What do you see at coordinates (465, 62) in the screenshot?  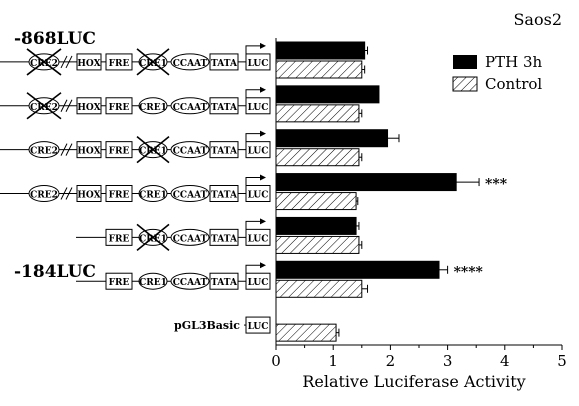 I see `legend-swatch-pth` at bounding box center [465, 62].